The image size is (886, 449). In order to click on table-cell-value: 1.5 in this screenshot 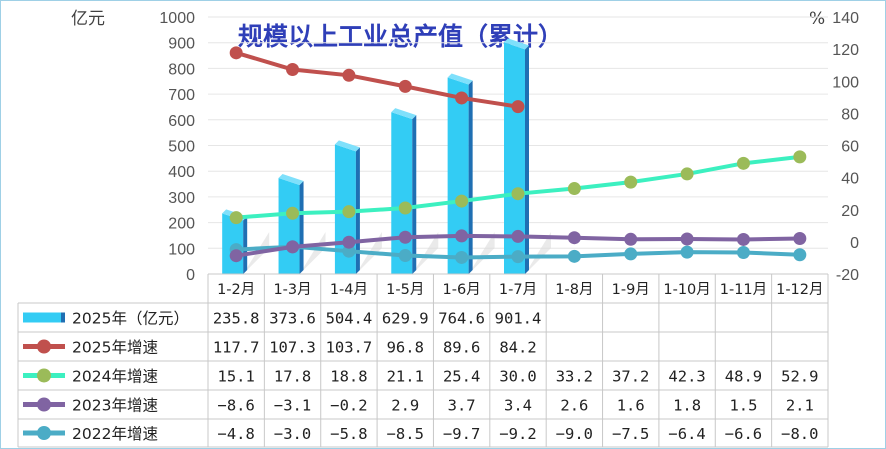, I will do `click(743, 406)`.